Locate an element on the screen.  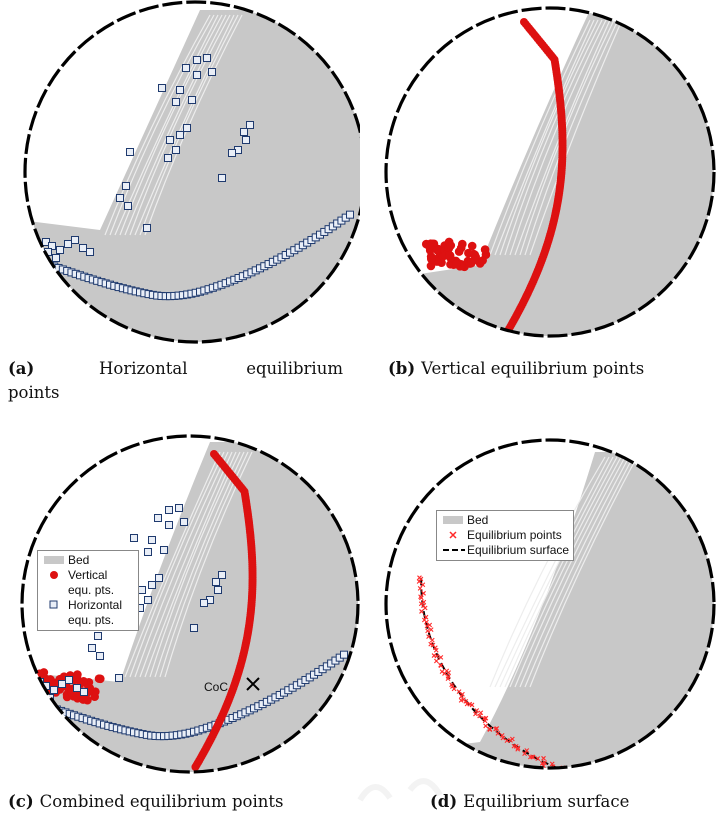
caption-word: points is located at coordinates (34, 392).